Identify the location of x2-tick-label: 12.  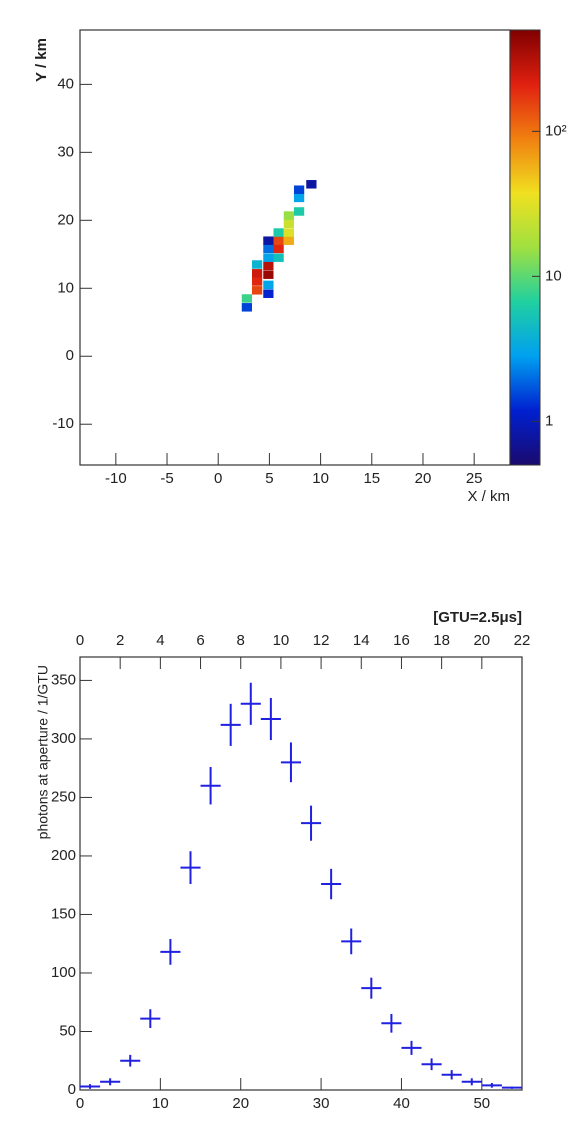
(321, 640).